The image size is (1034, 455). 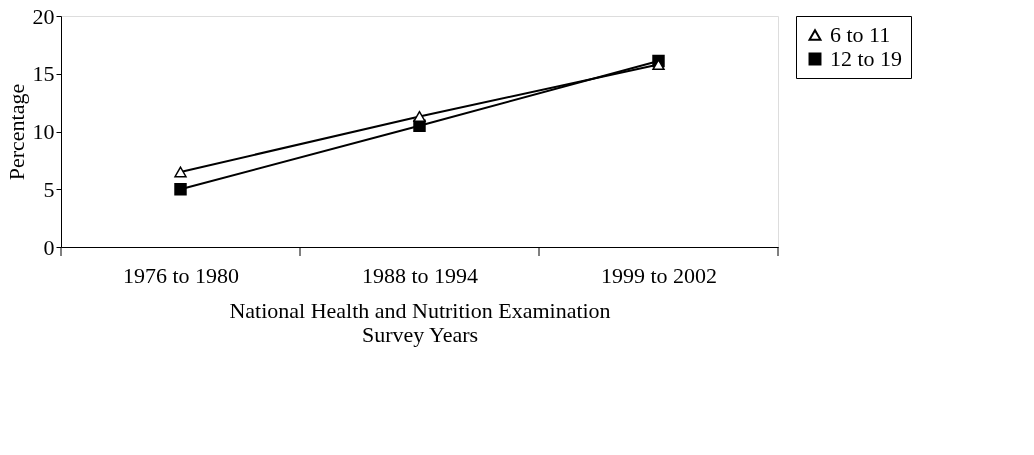 What do you see at coordinates (420, 275) in the screenshot?
I see `x-tick-label: 1988 to 1994` at bounding box center [420, 275].